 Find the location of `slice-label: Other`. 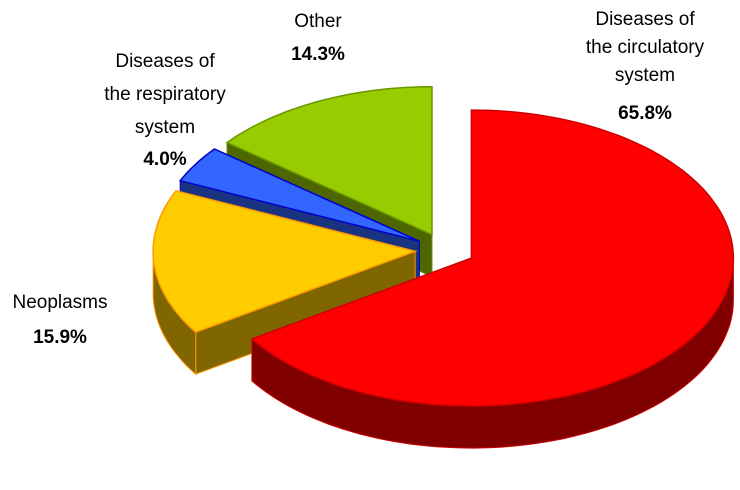

slice-label: Other is located at coordinates (318, 21).